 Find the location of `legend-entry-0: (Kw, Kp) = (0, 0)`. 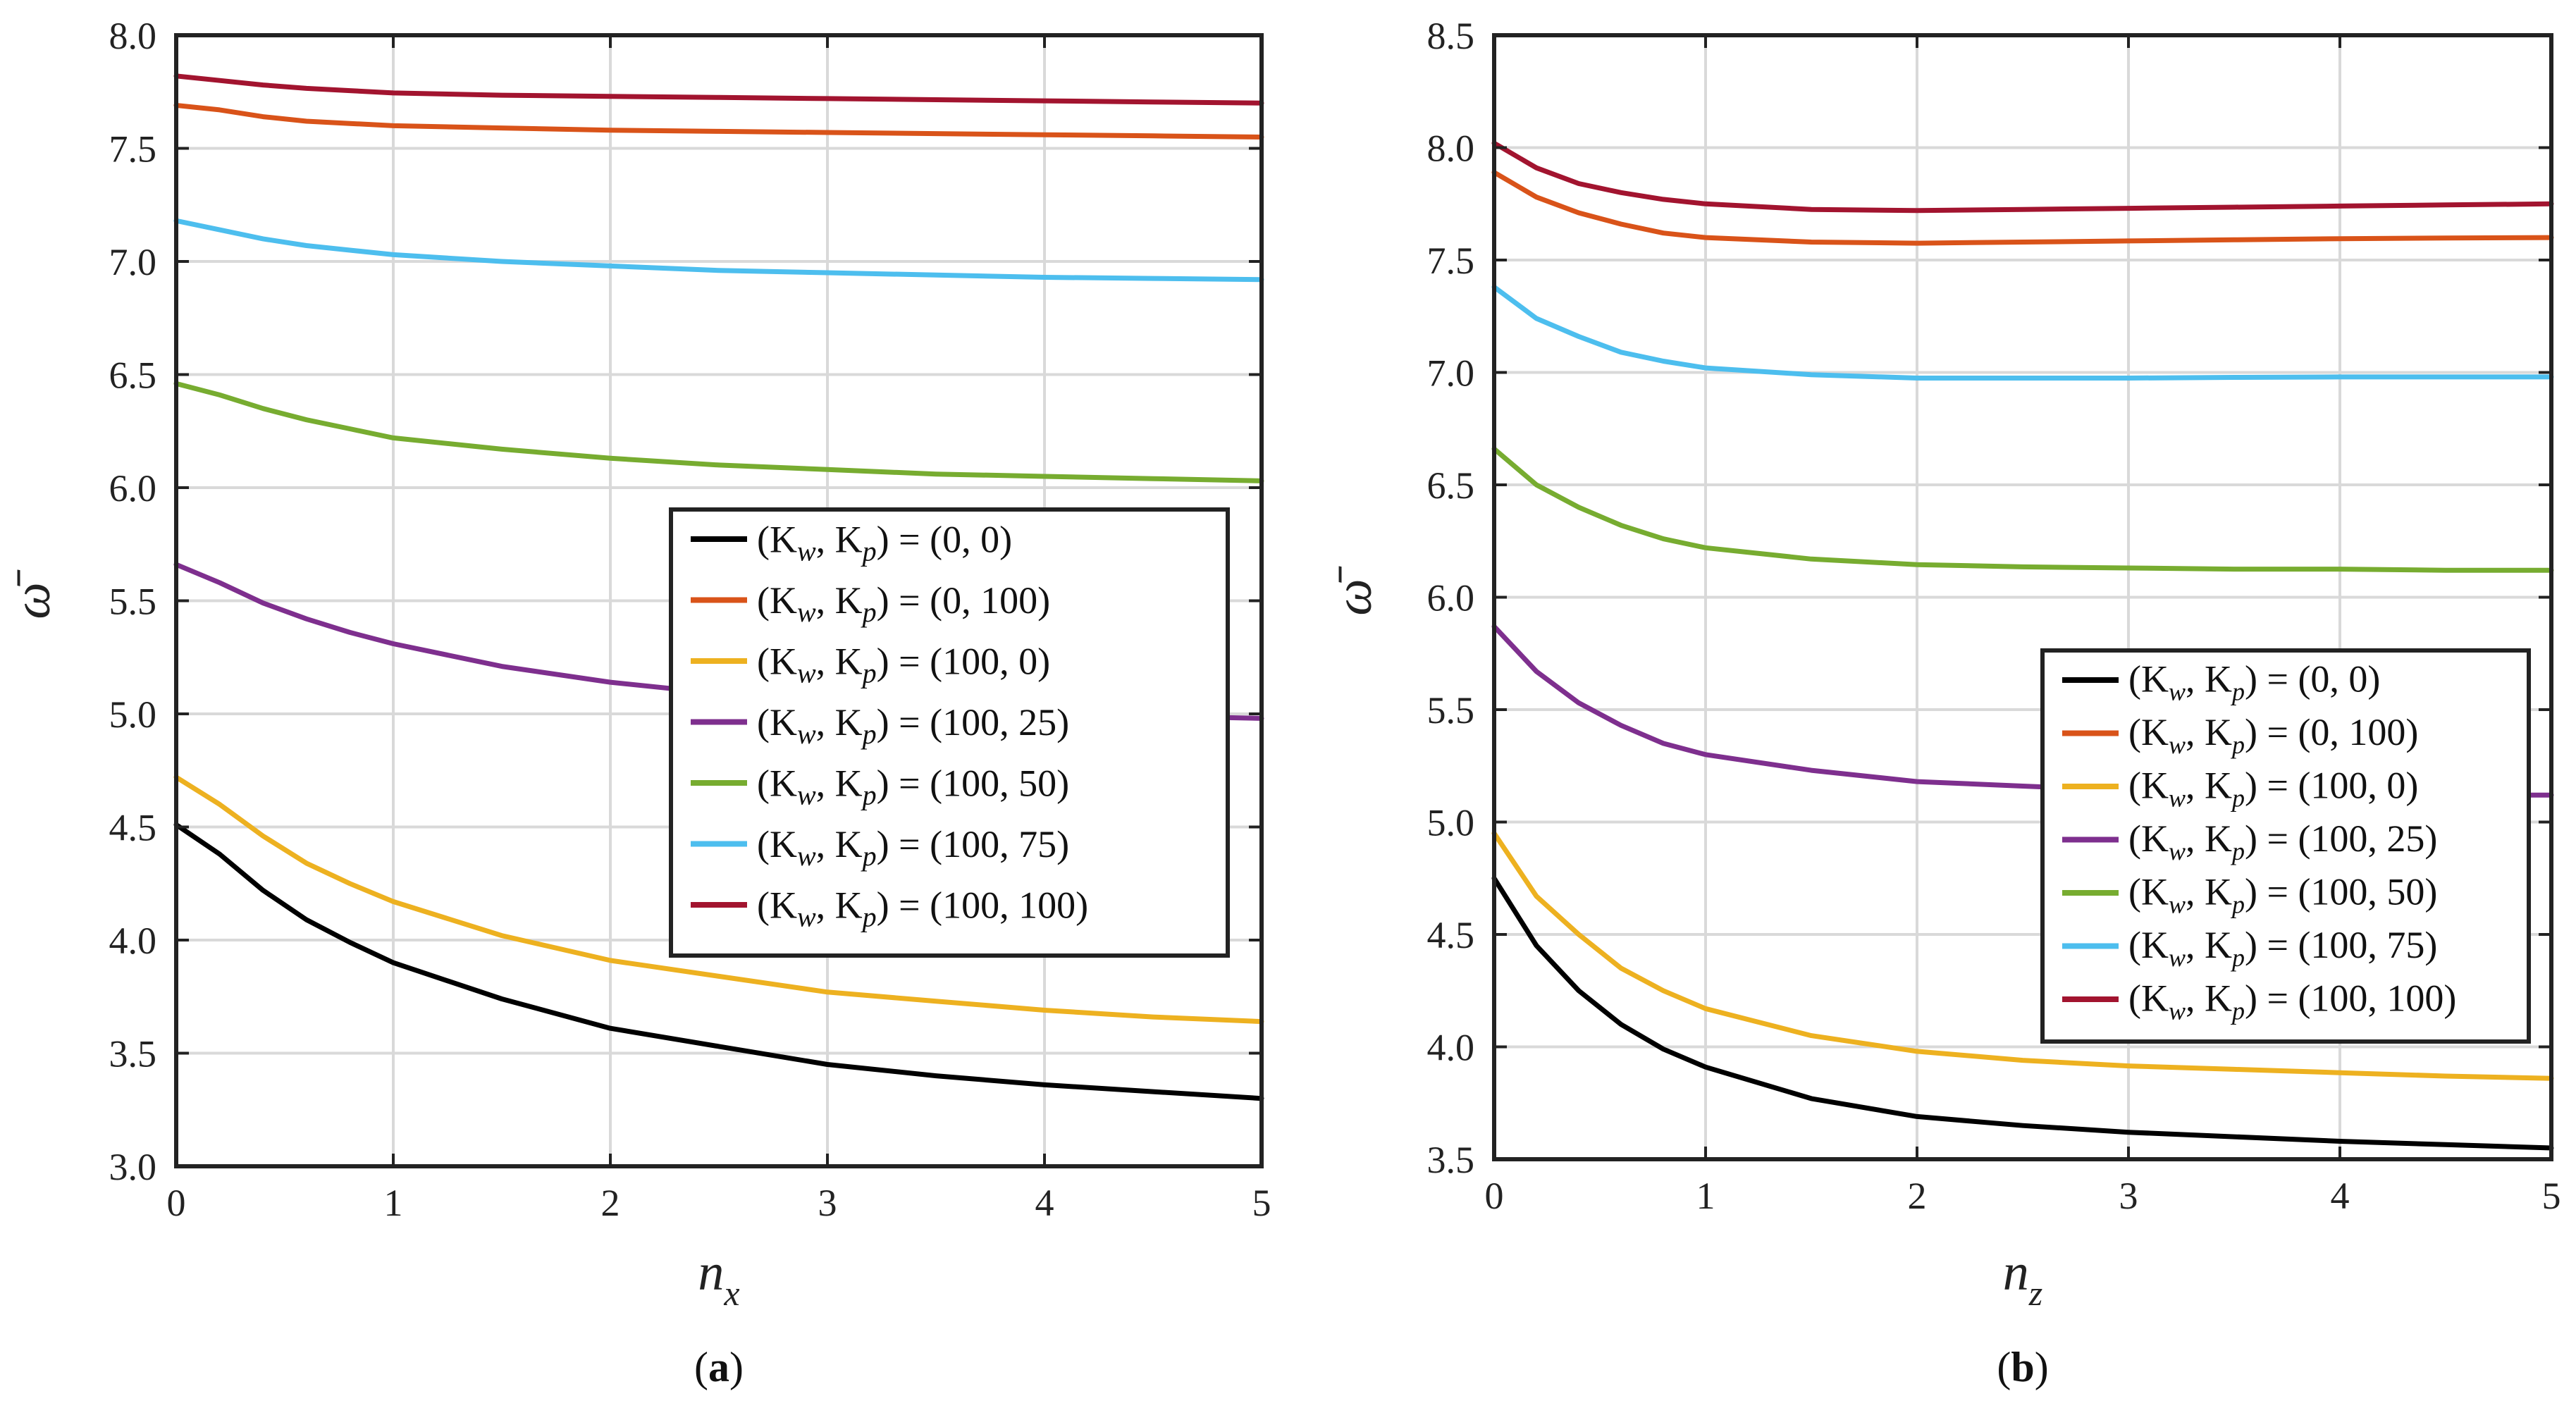

legend-entry-0: (Kw, Kp) = (0, 0) is located at coordinates (2254, 682).